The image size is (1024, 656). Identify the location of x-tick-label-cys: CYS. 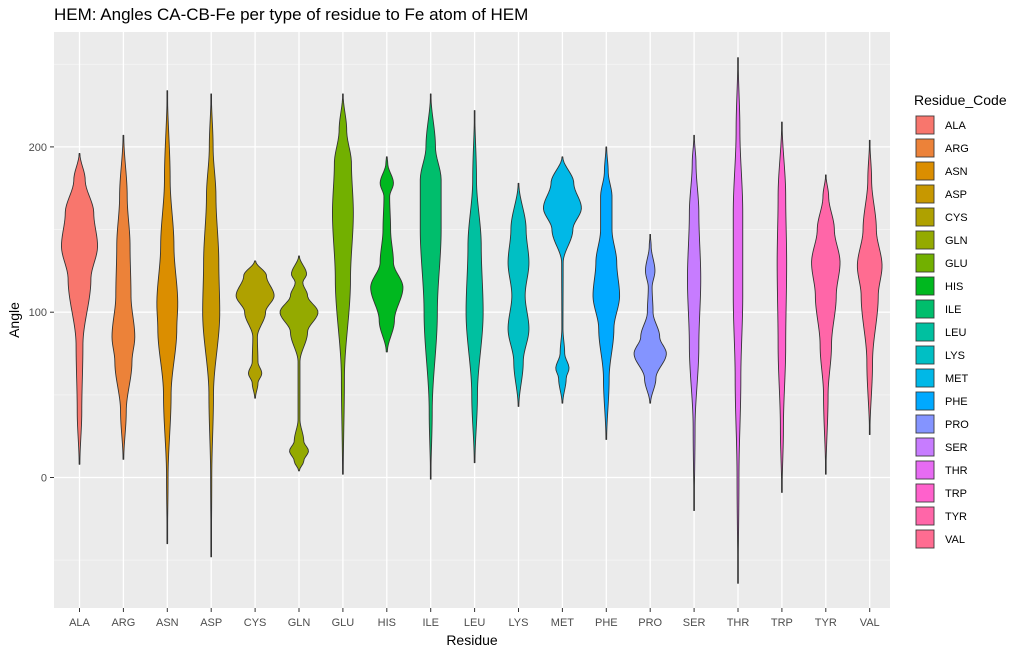
(255, 623).